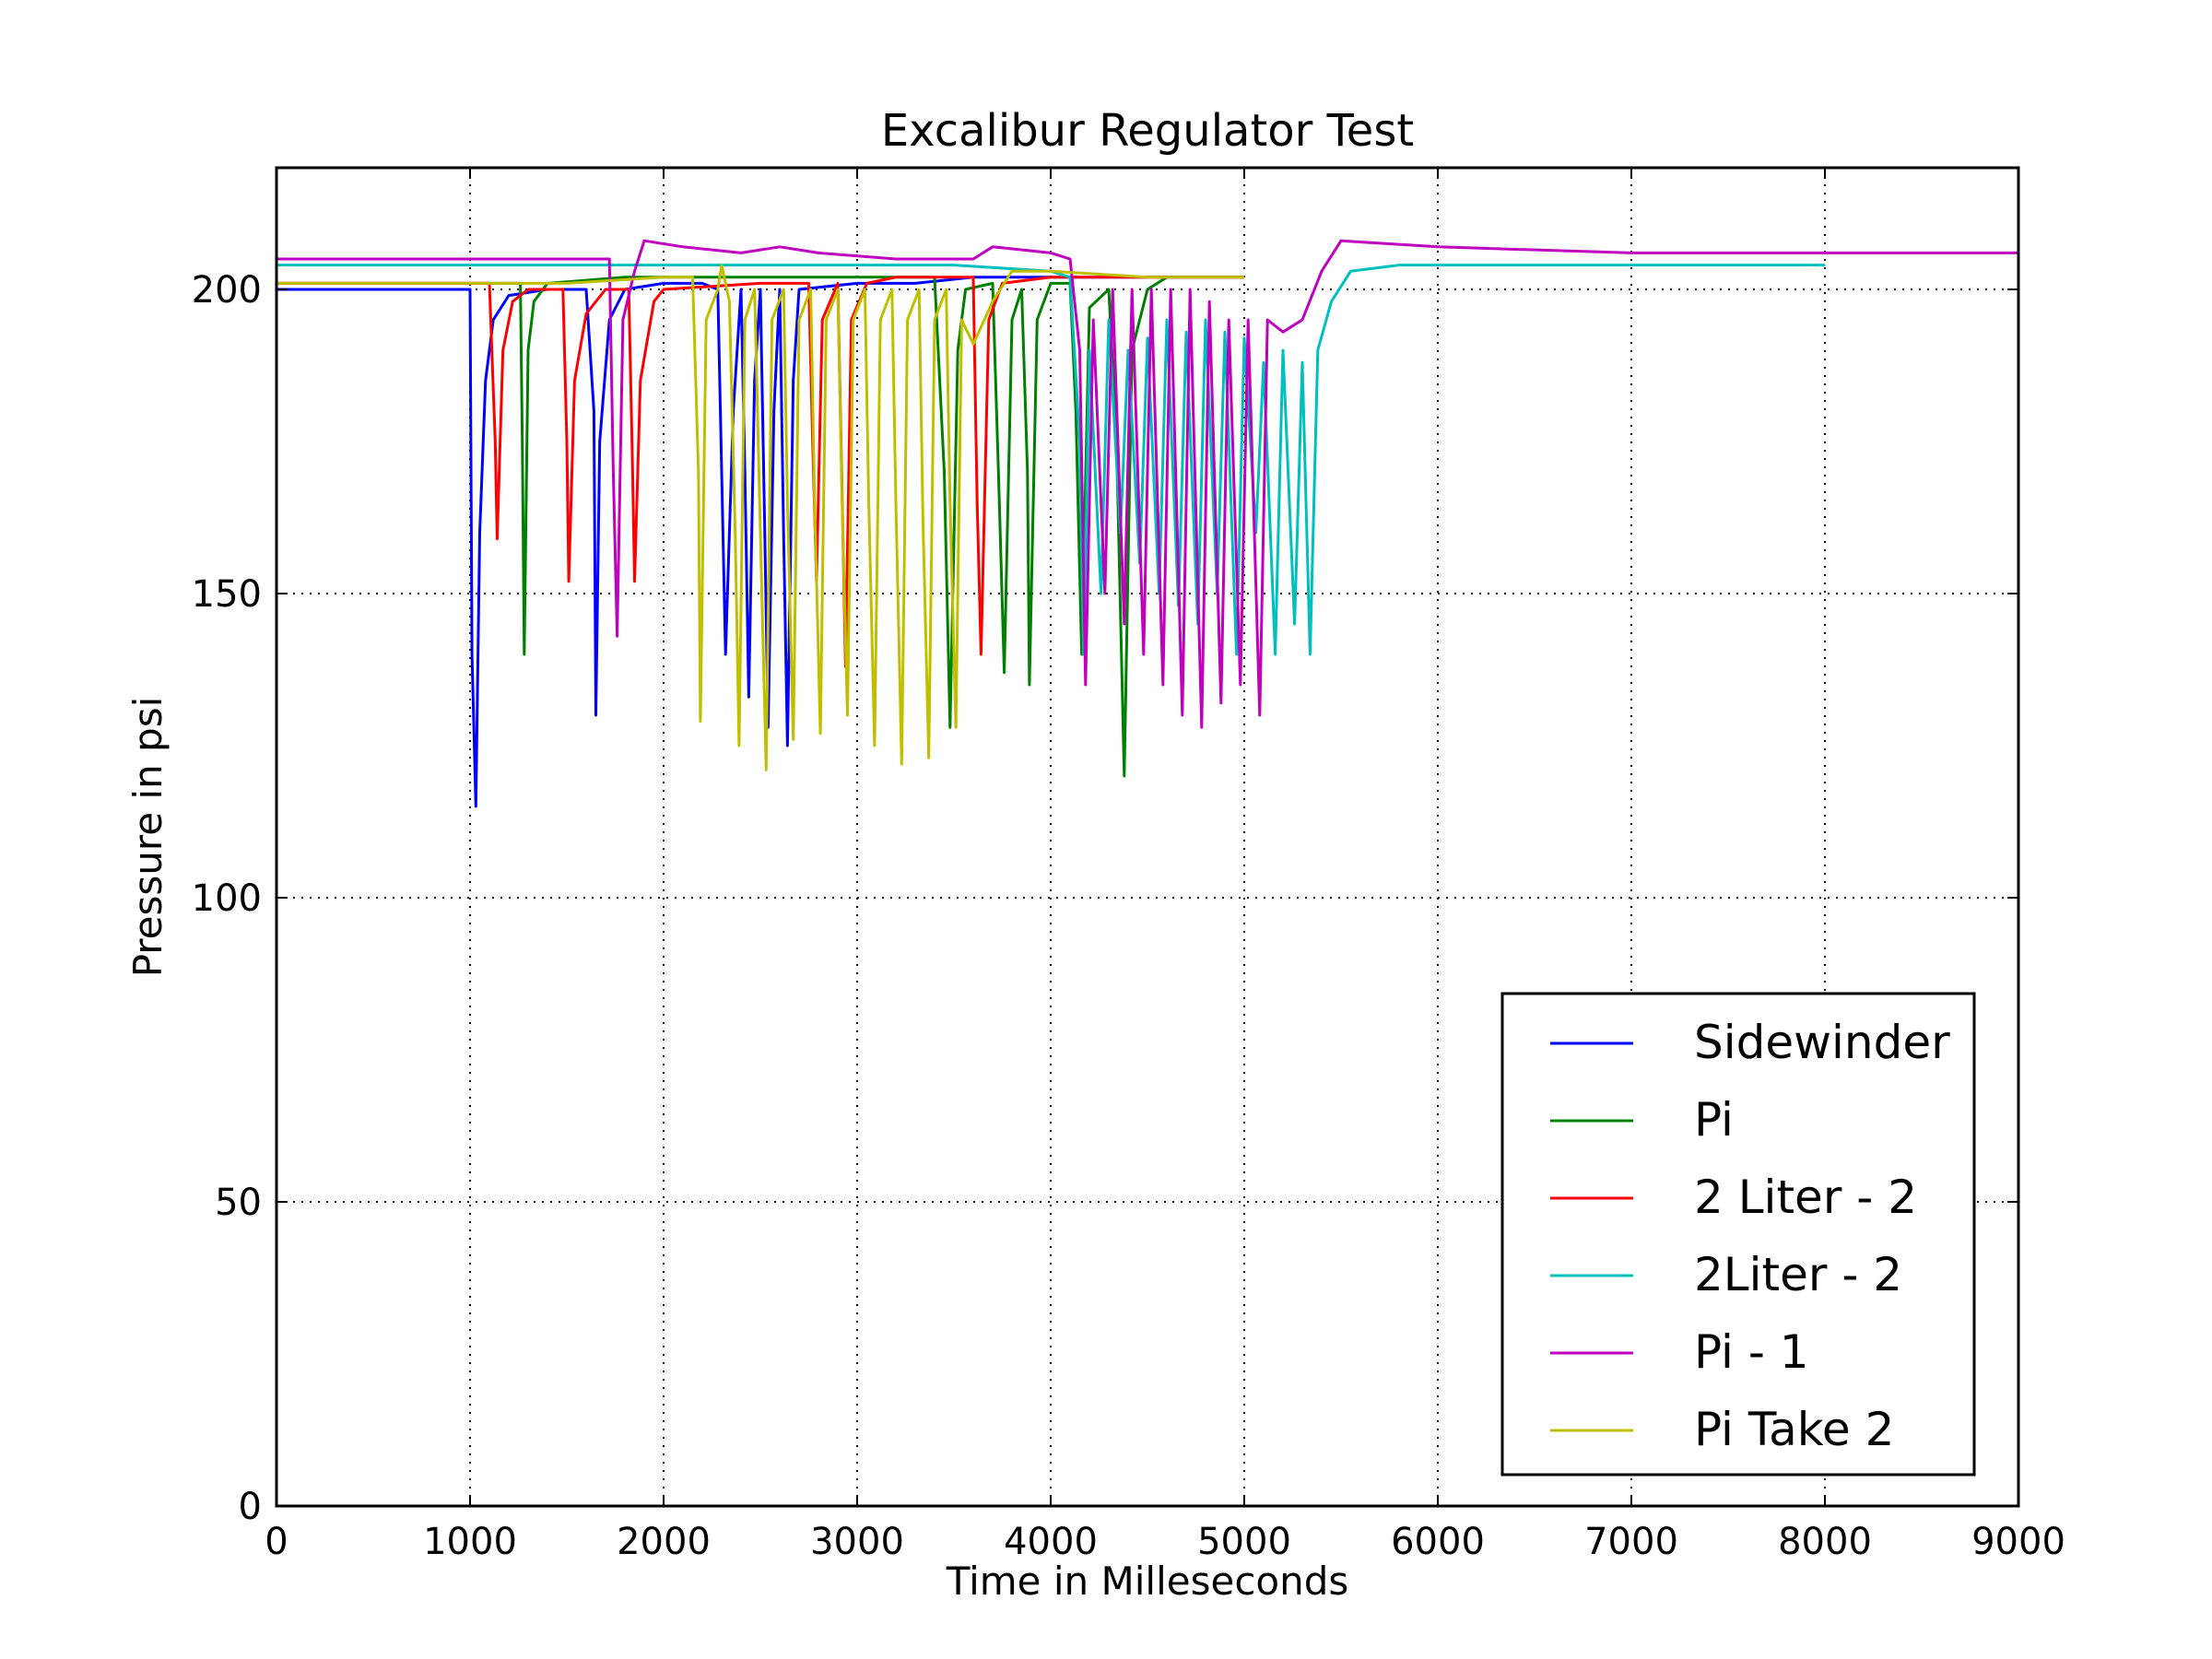 Image resolution: width=2212 pixels, height=1659 pixels. What do you see at coordinates (664, 1542) in the screenshot?
I see `x-tick-label: 2000` at bounding box center [664, 1542].